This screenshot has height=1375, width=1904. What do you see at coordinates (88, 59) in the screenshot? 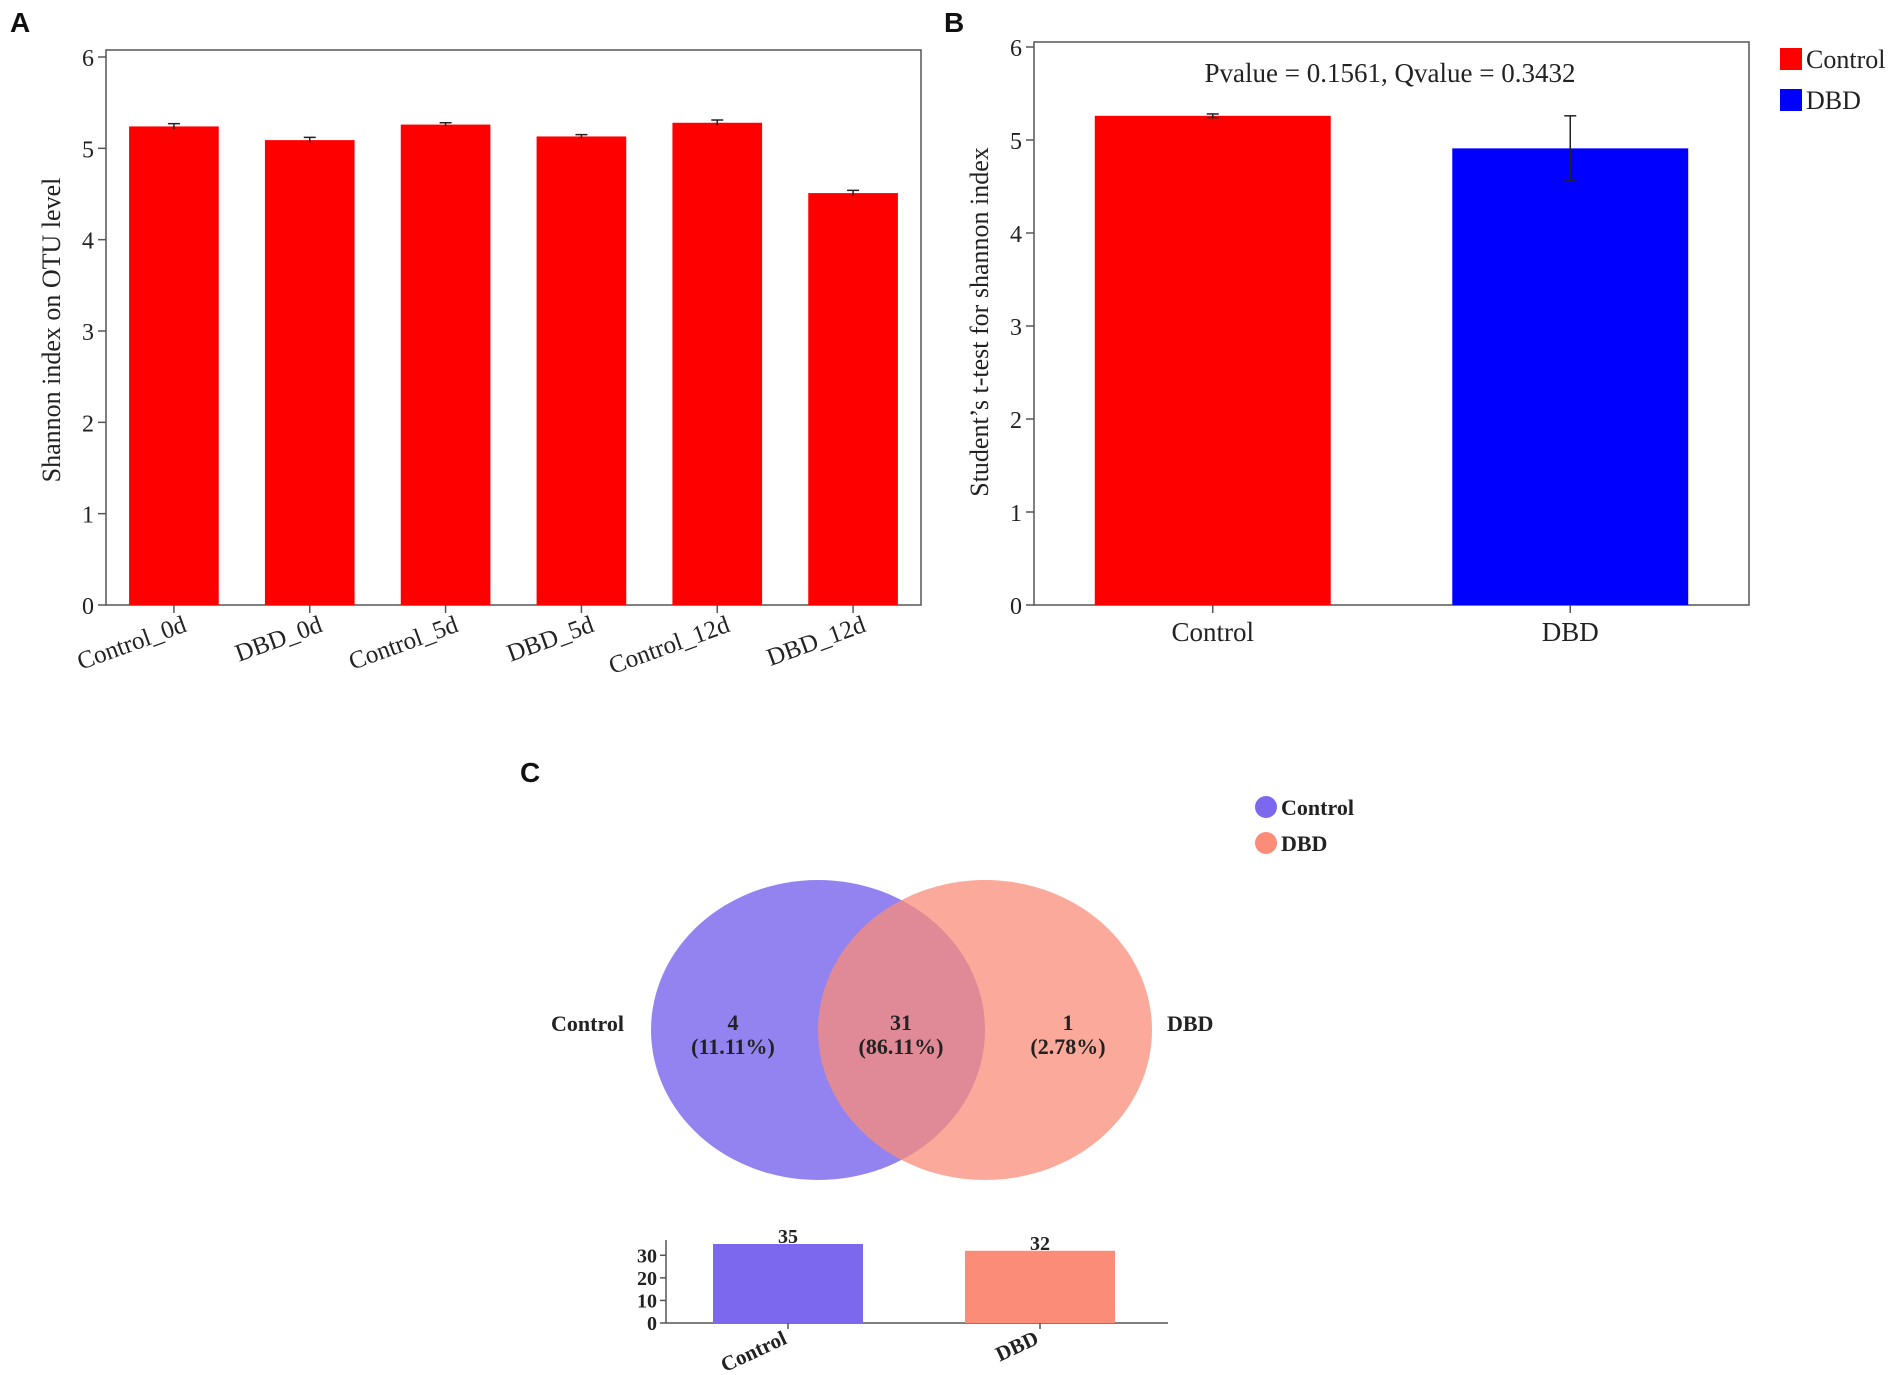
I see `panel-a-ytick-label: 6` at bounding box center [88, 59].